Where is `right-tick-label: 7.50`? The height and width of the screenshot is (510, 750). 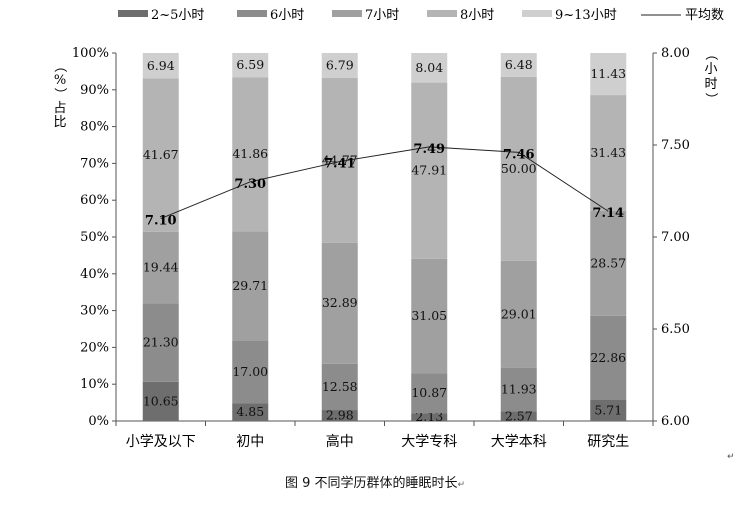 right-tick-label: 7.50 is located at coordinates (675, 145).